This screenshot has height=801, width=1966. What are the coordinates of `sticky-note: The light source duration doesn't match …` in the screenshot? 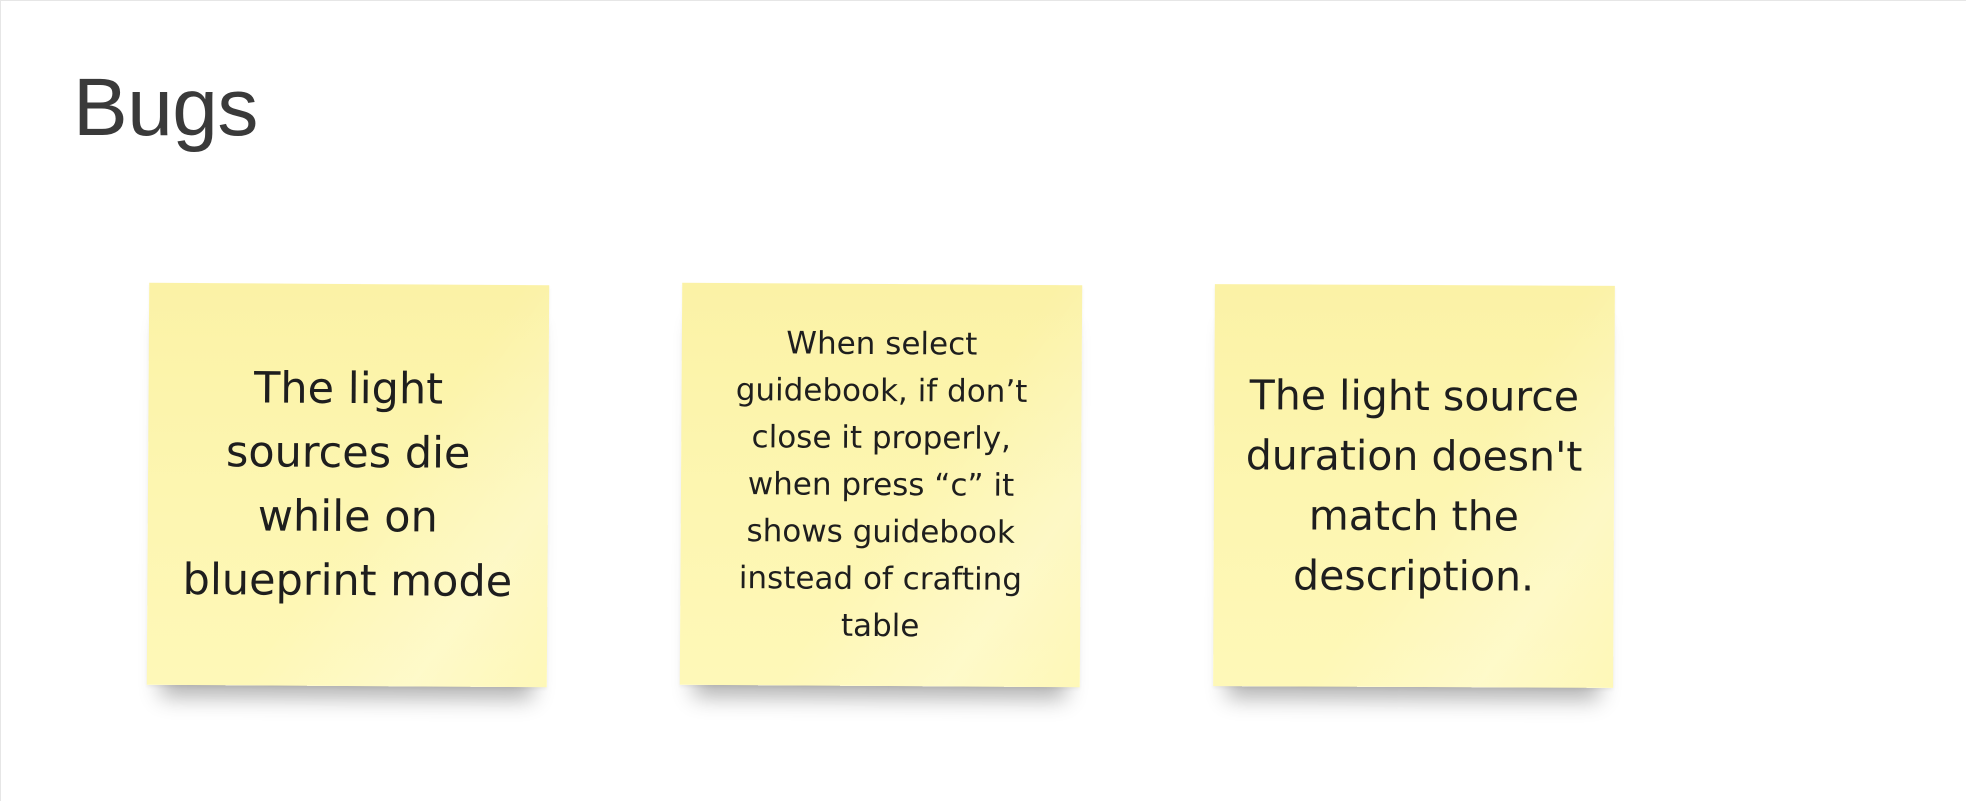 It's located at (1414, 486).